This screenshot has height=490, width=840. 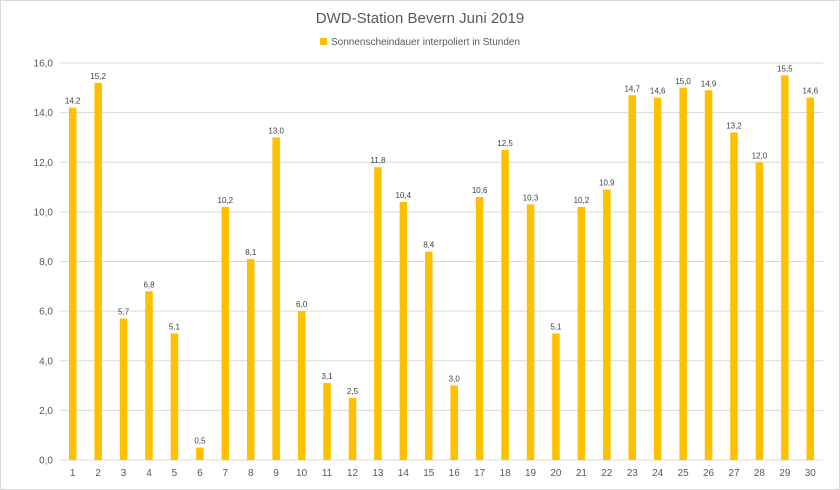 I want to click on data-label: 6,0, so click(x=302, y=304).